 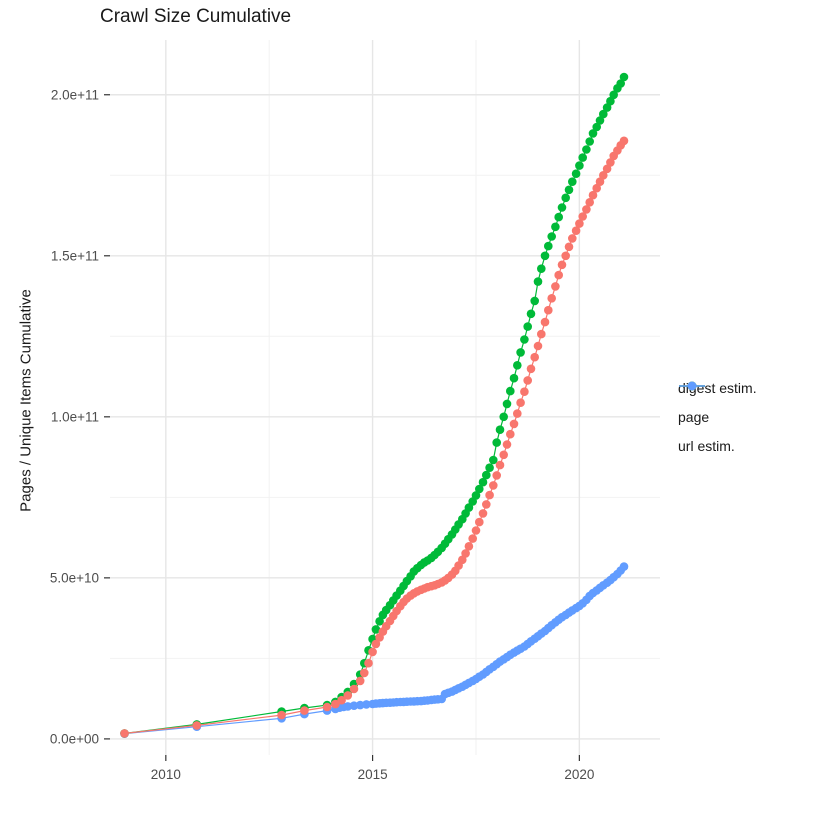 What do you see at coordinates (166, 774) in the screenshot?
I see `x-tick-label: 2010` at bounding box center [166, 774].